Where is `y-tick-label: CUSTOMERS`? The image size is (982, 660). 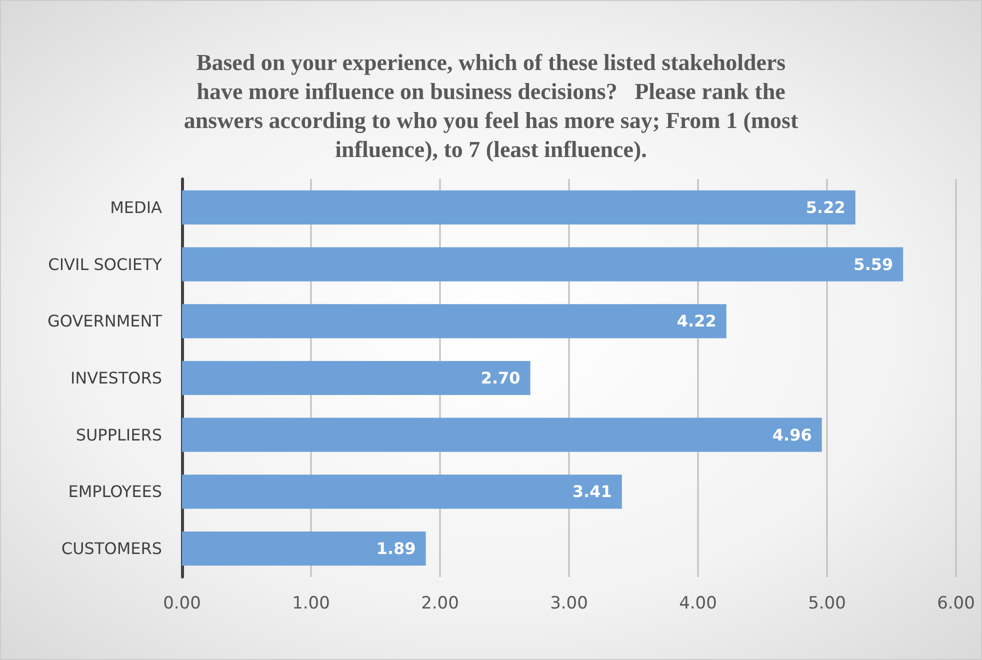
y-tick-label: CUSTOMERS is located at coordinates (111, 548).